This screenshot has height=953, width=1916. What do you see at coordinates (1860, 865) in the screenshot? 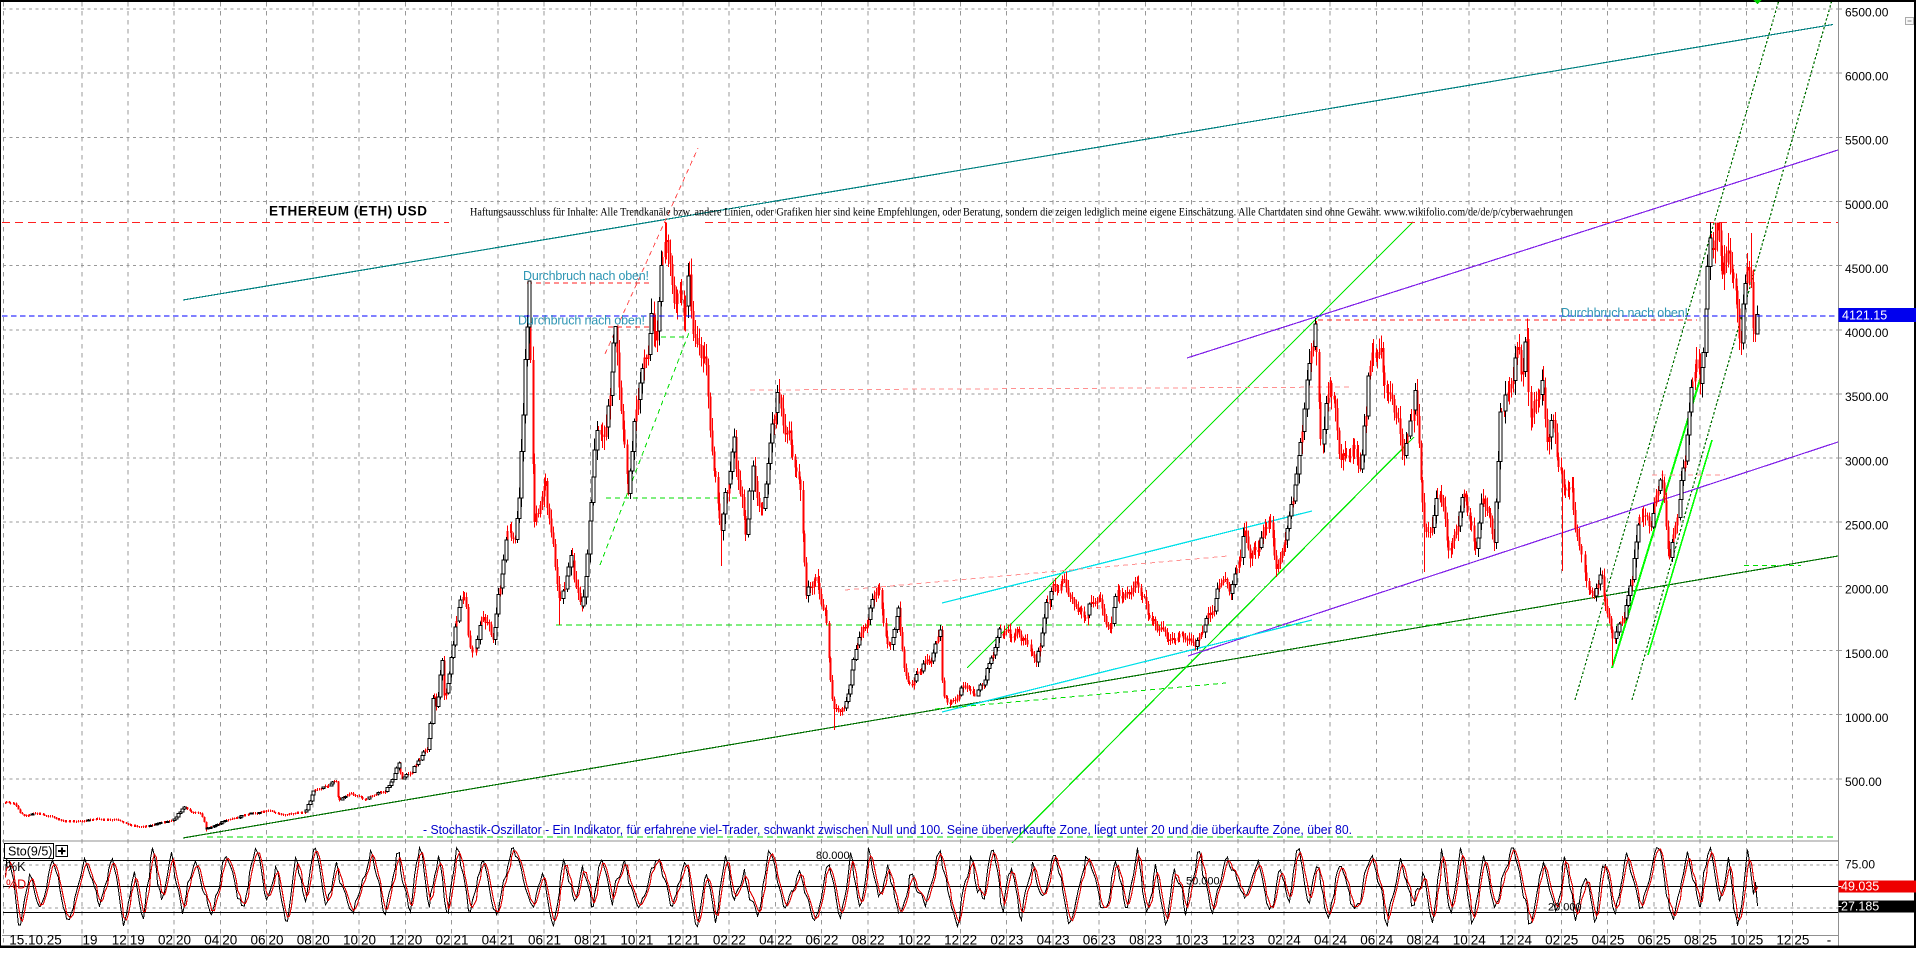
I see `svg-text: 75.00` at bounding box center [1860, 865].